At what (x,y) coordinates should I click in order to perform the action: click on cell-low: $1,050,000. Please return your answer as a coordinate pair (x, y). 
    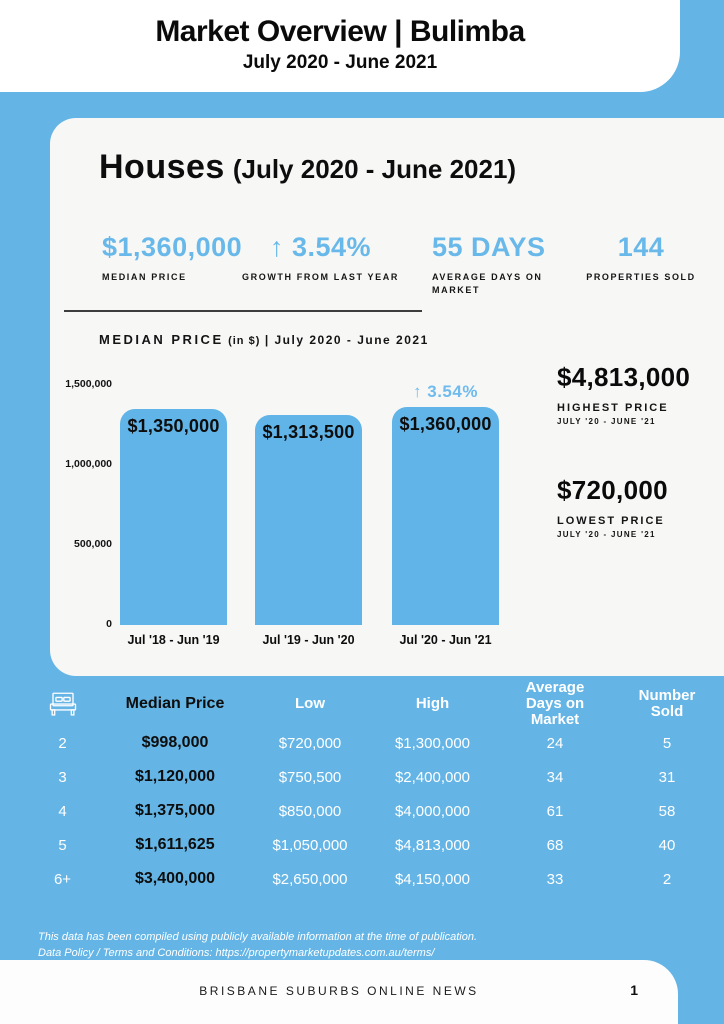
    Looking at the image, I should click on (310, 845).